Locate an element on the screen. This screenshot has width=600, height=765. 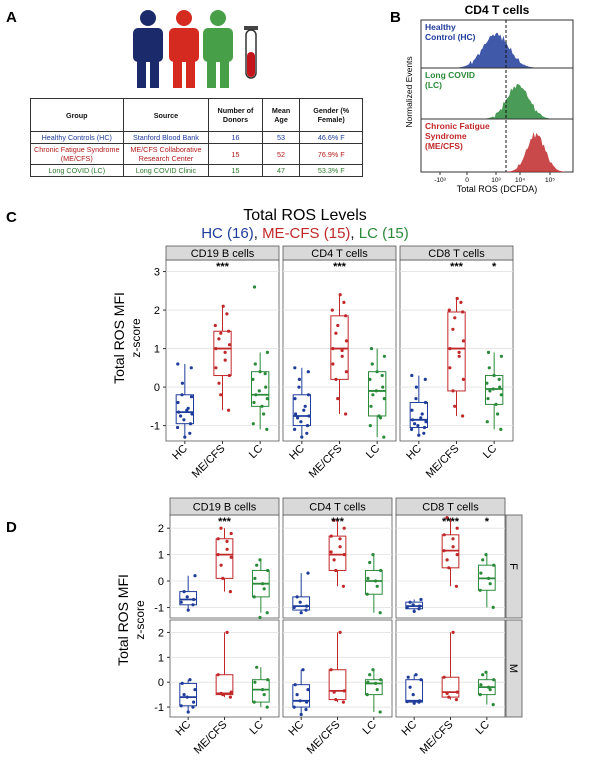
x-category-label: HC is located at coordinates (414, 453).